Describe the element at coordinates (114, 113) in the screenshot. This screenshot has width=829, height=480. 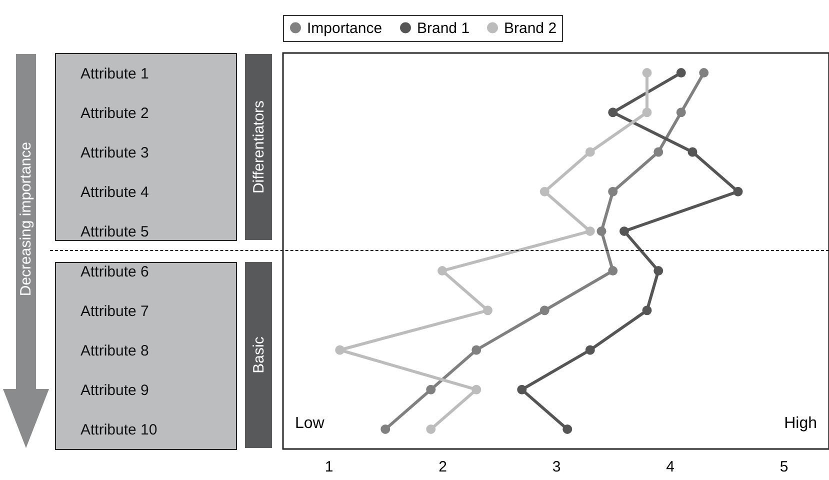
I see `y-tick-label: Attribute 2` at that location.